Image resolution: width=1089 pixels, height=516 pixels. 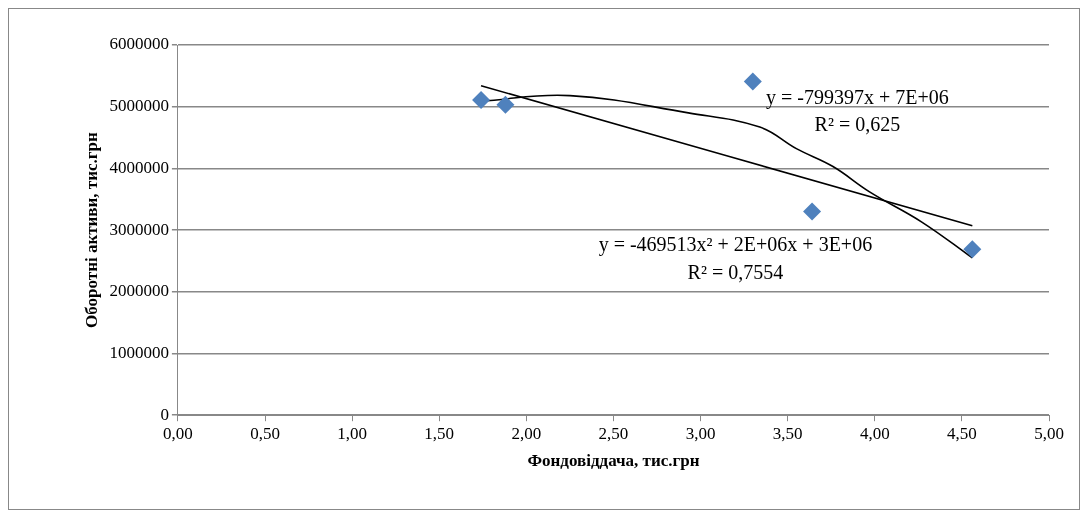 I want to click on y-tick-label: 2000000, so click(x=139, y=291).